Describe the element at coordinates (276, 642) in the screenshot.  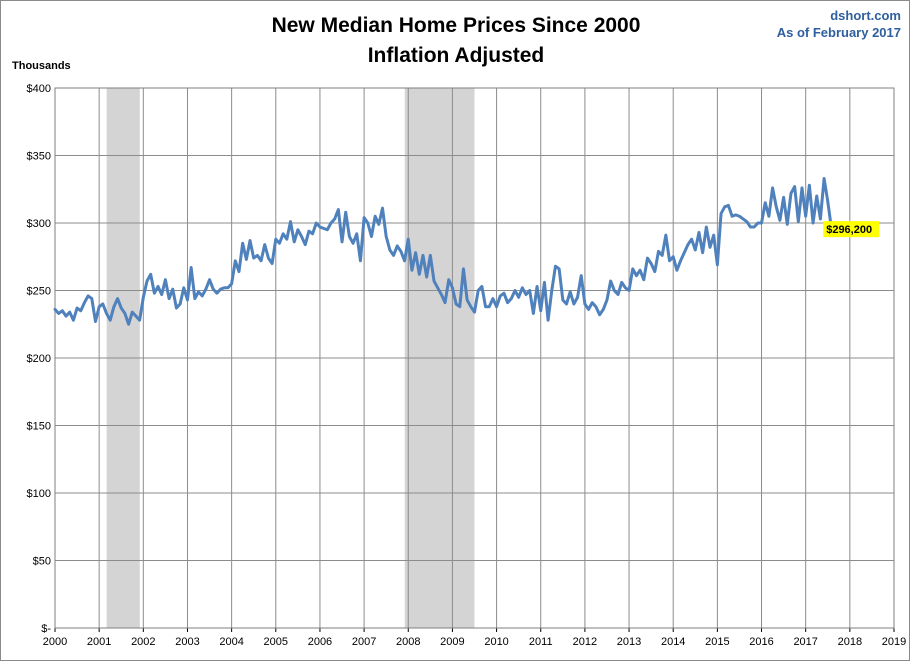
I see `x-tick-label: 2005` at that location.